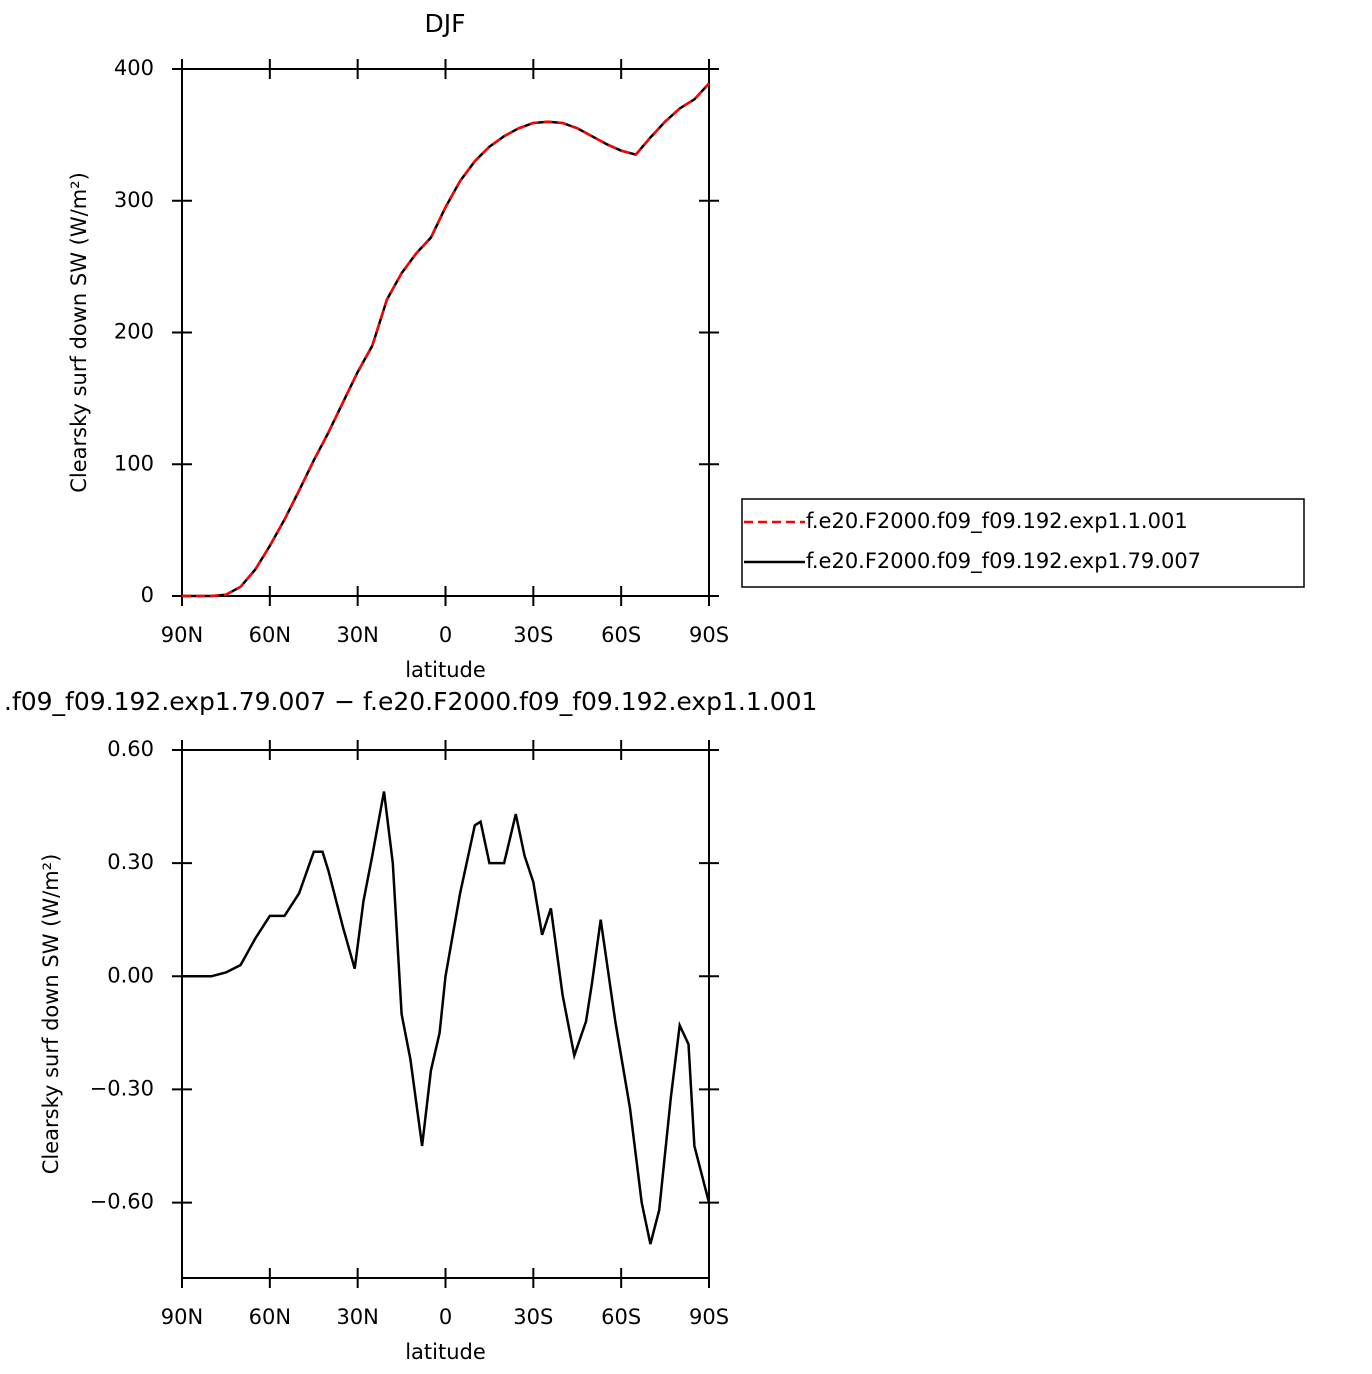 Image resolution: width=1372 pixels, height=1374 pixels. Describe the element at coordinates (130, 862) in the screenshot. I see `y-tick-label: 0.30` at that location.